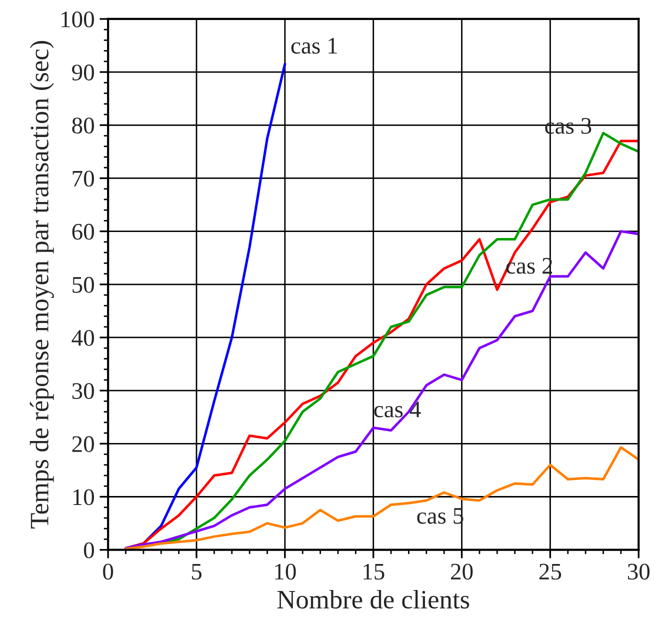 This screenshot has width=655, height=632. Describe the element at coordinates (78, 19) in the screenshot. I see `y-tick-label: 100` at that location.